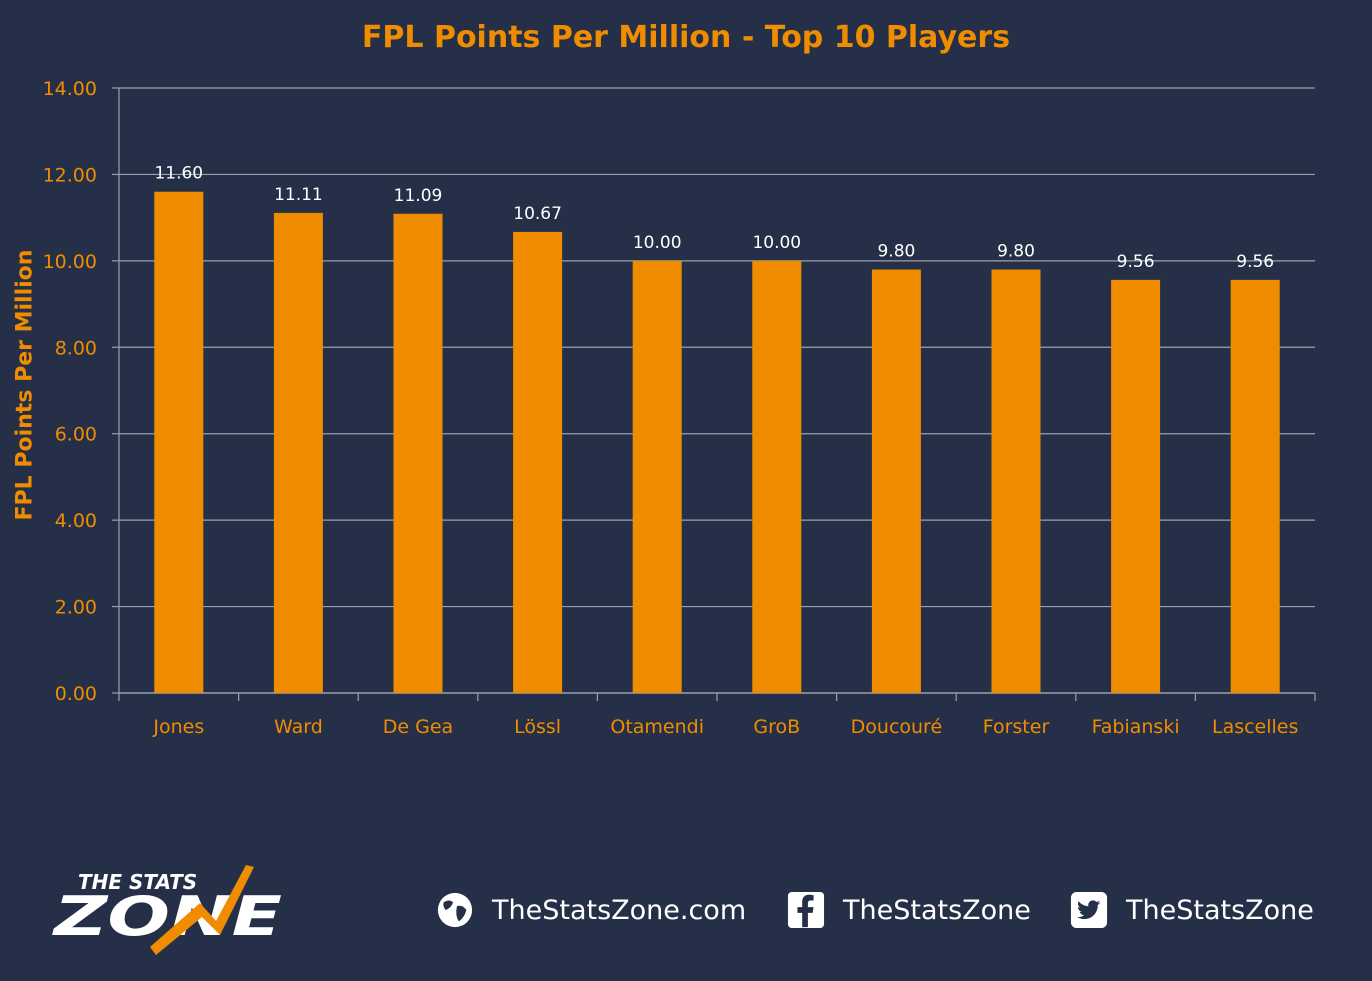 The image size is (1372, 981). What do you see at coordinates (776, 727) in the screenshot?
I see `x-tick-label: GroB` at bounding box center [776, 727].